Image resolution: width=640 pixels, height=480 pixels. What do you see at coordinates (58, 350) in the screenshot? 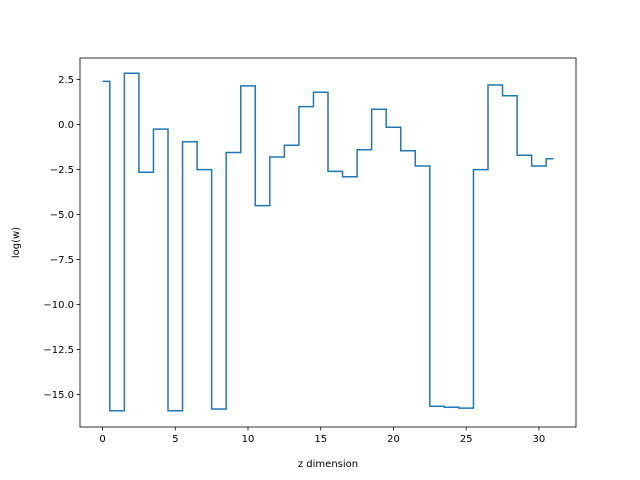
I see `y-tick-label: −12.5` at bounding box center [58, 350].